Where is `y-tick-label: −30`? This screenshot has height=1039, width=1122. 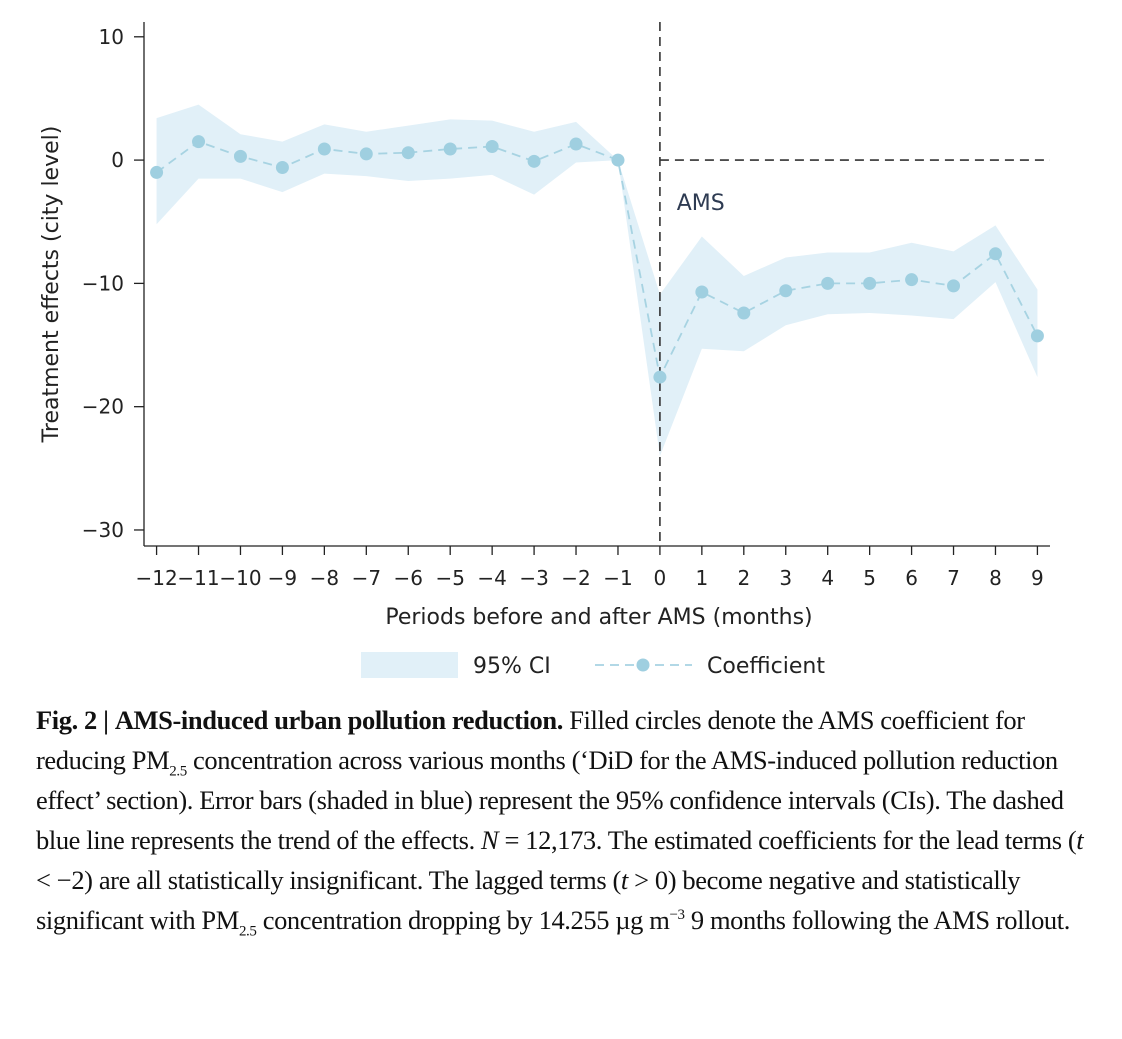
y-tick-label: −30 is located at coordinates (103, 530).